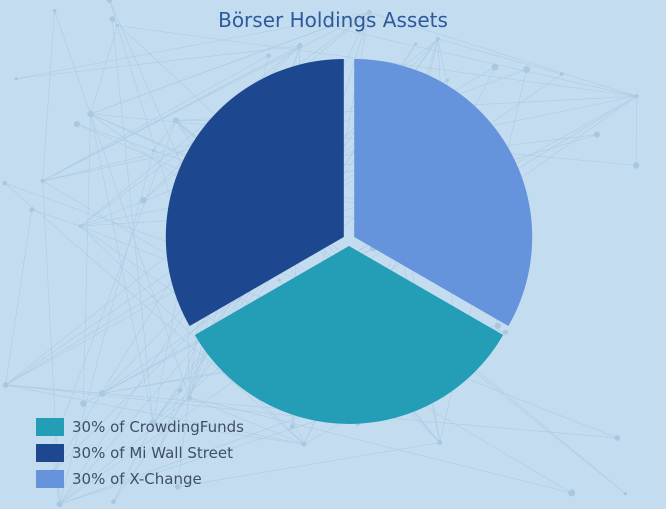 The image size is (666, 509). I want to click on legend-label: 30% of X-Change, so click(137, 479).